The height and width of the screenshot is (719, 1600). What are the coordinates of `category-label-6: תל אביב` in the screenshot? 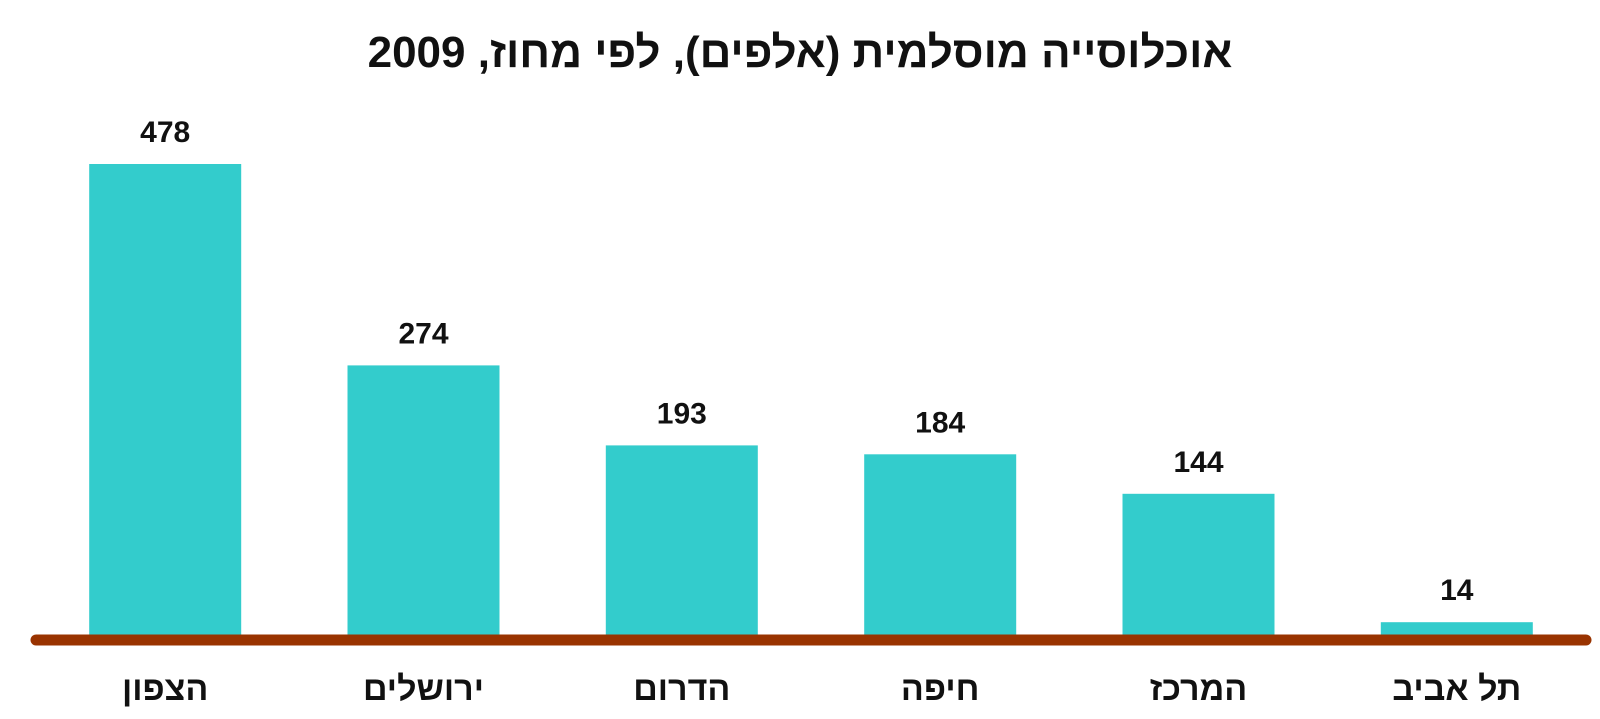 It's located at (1456, 689).